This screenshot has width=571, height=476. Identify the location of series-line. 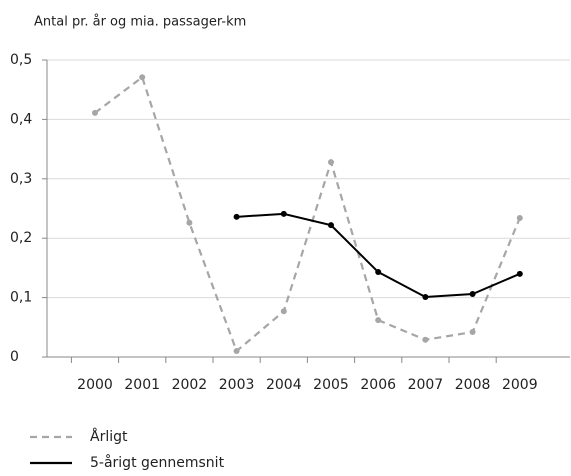
(378, 255).